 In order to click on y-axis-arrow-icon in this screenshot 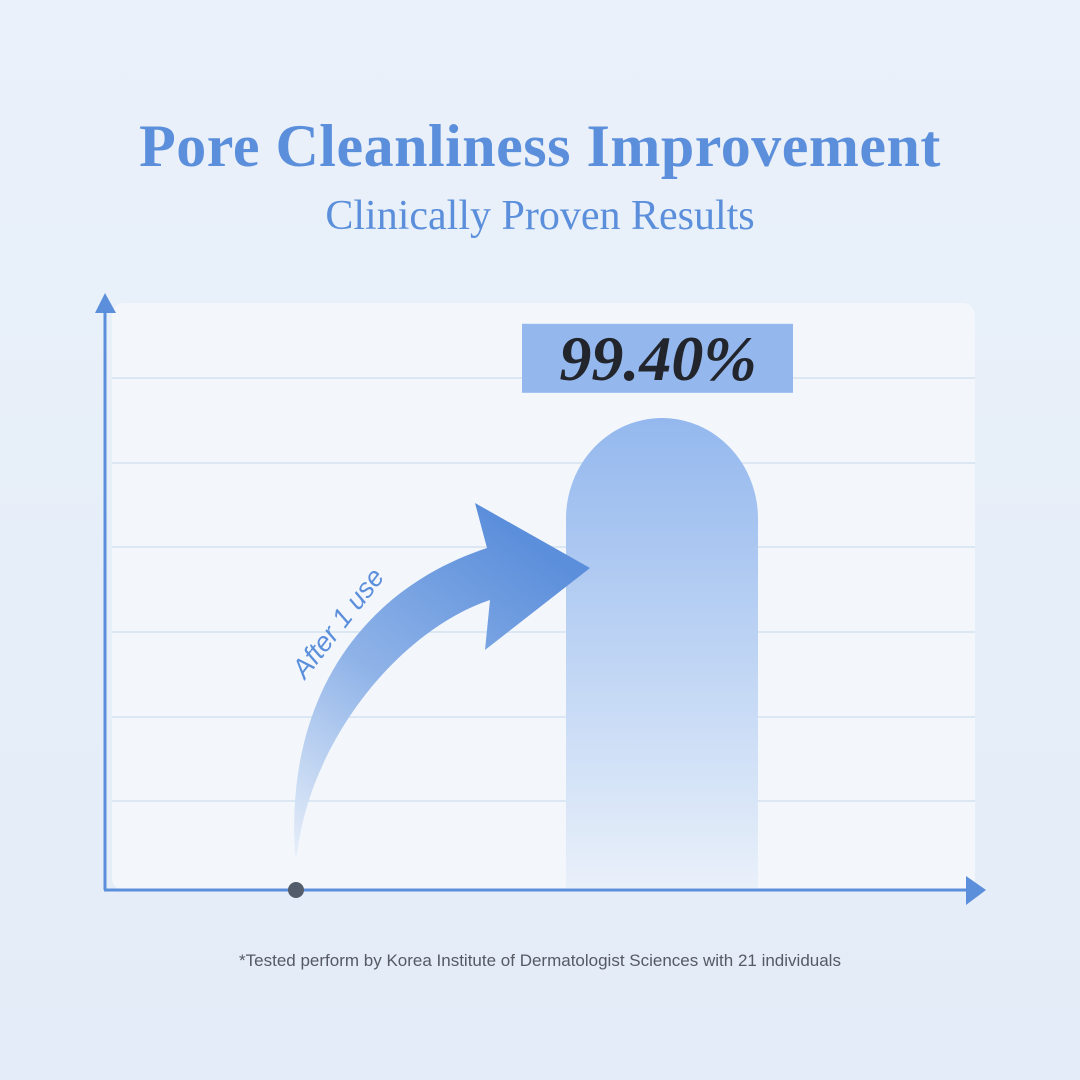, I will do `click(105, 303)`.